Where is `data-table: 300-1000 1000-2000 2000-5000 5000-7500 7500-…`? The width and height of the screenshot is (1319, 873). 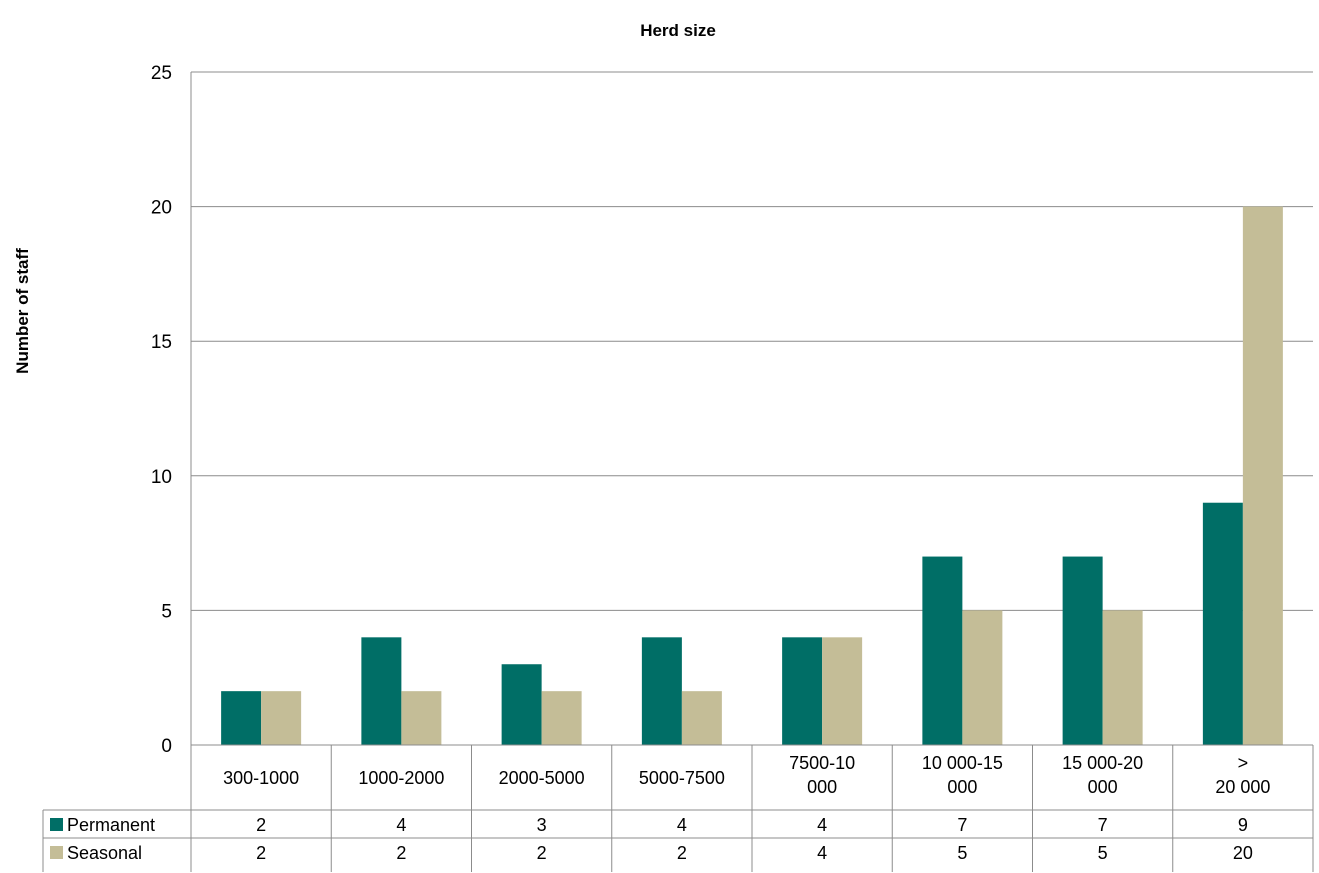 data-table: 300-1000 1000-2000 2000-5000 5000-7500 7500-… is located at coordinates (678, 808).